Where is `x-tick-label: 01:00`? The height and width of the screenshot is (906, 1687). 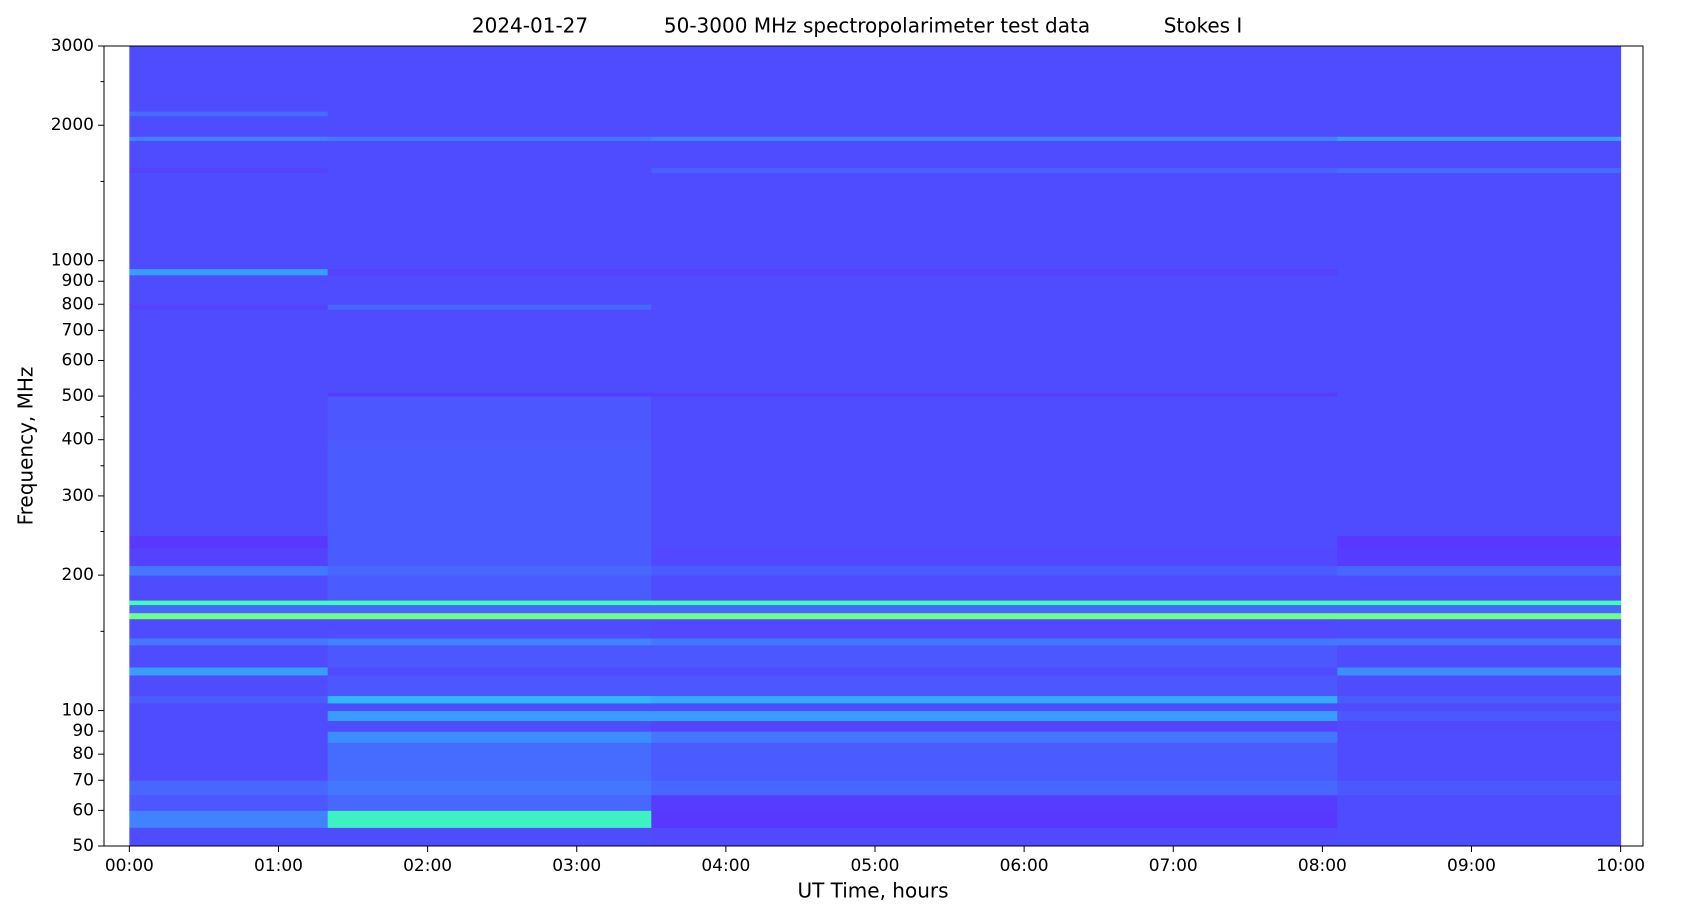
x-tick-label: 01:00 is located at coordinates (278, 866).